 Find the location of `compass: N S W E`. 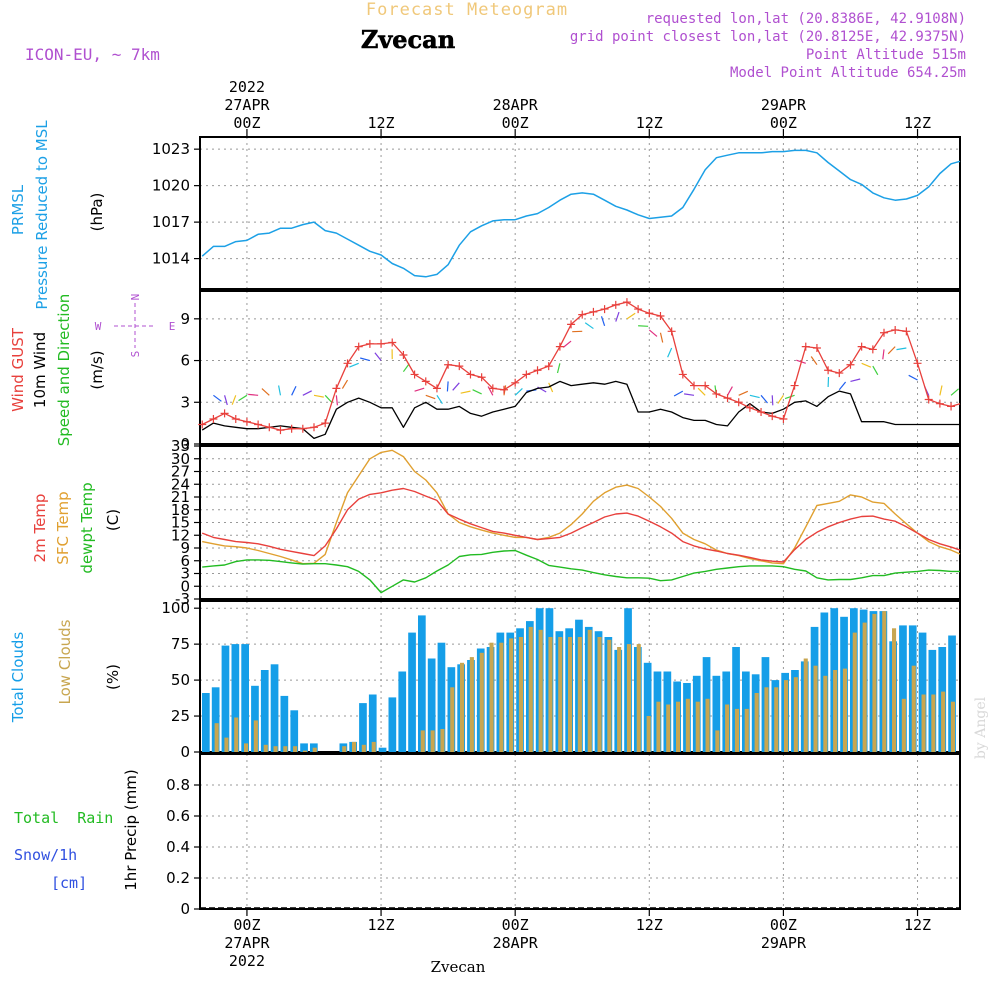

compass: N S W E is located at coordinates (135, 326).